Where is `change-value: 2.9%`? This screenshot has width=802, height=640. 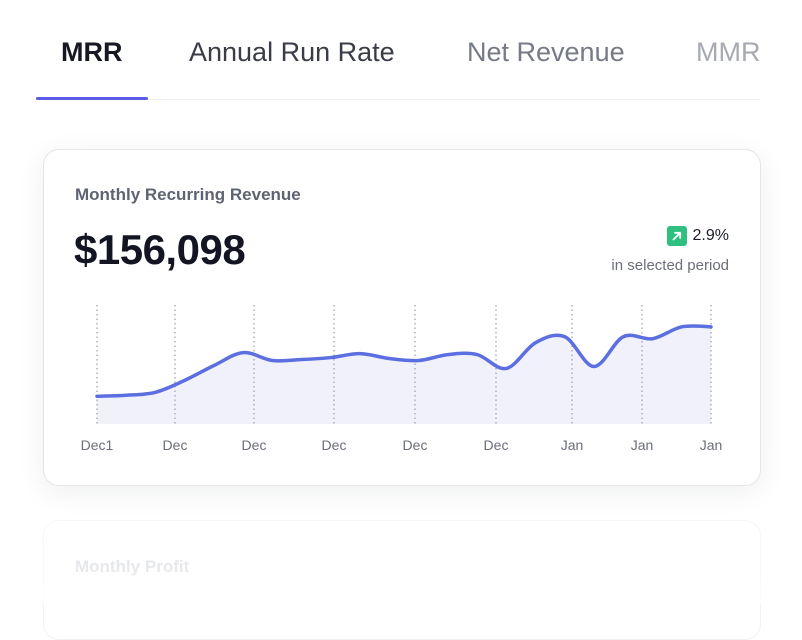
change-value: 2.9% is located at coordinates (710, 235).